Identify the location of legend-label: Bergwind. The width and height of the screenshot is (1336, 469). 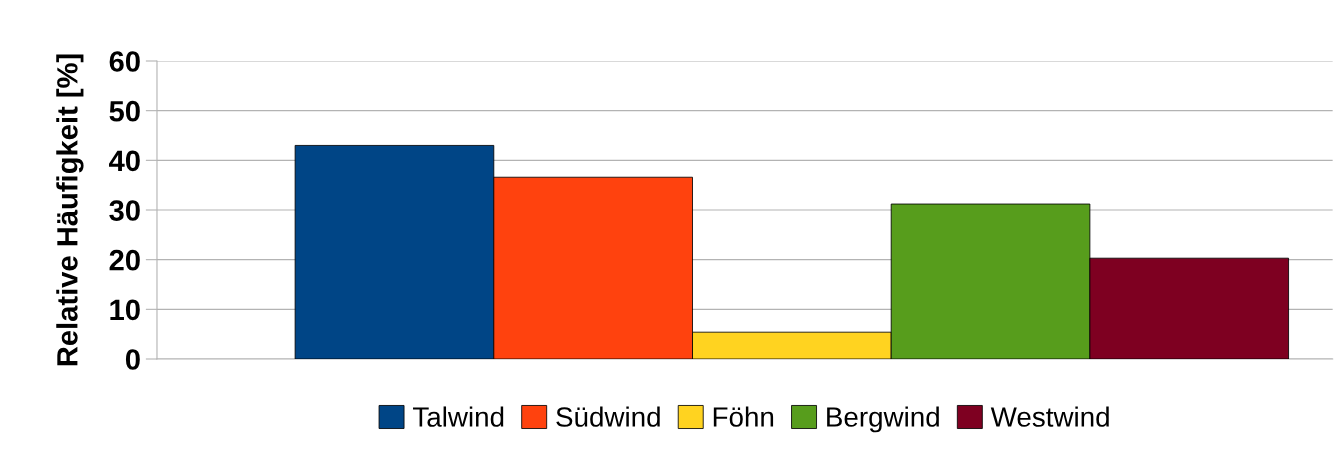
(883, 419).